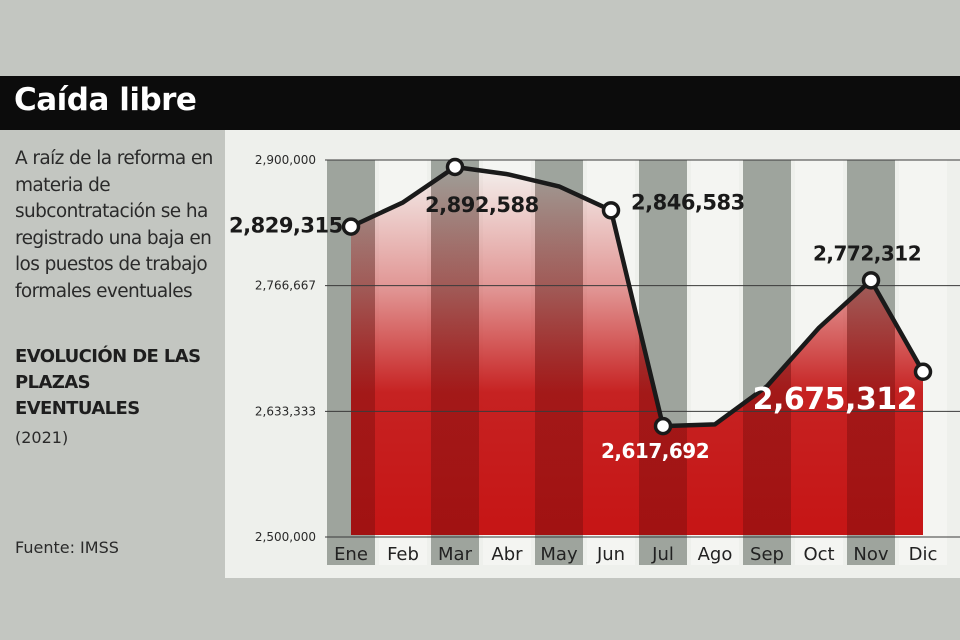  I want to click on x-tick-label: May, so click(559, 554).